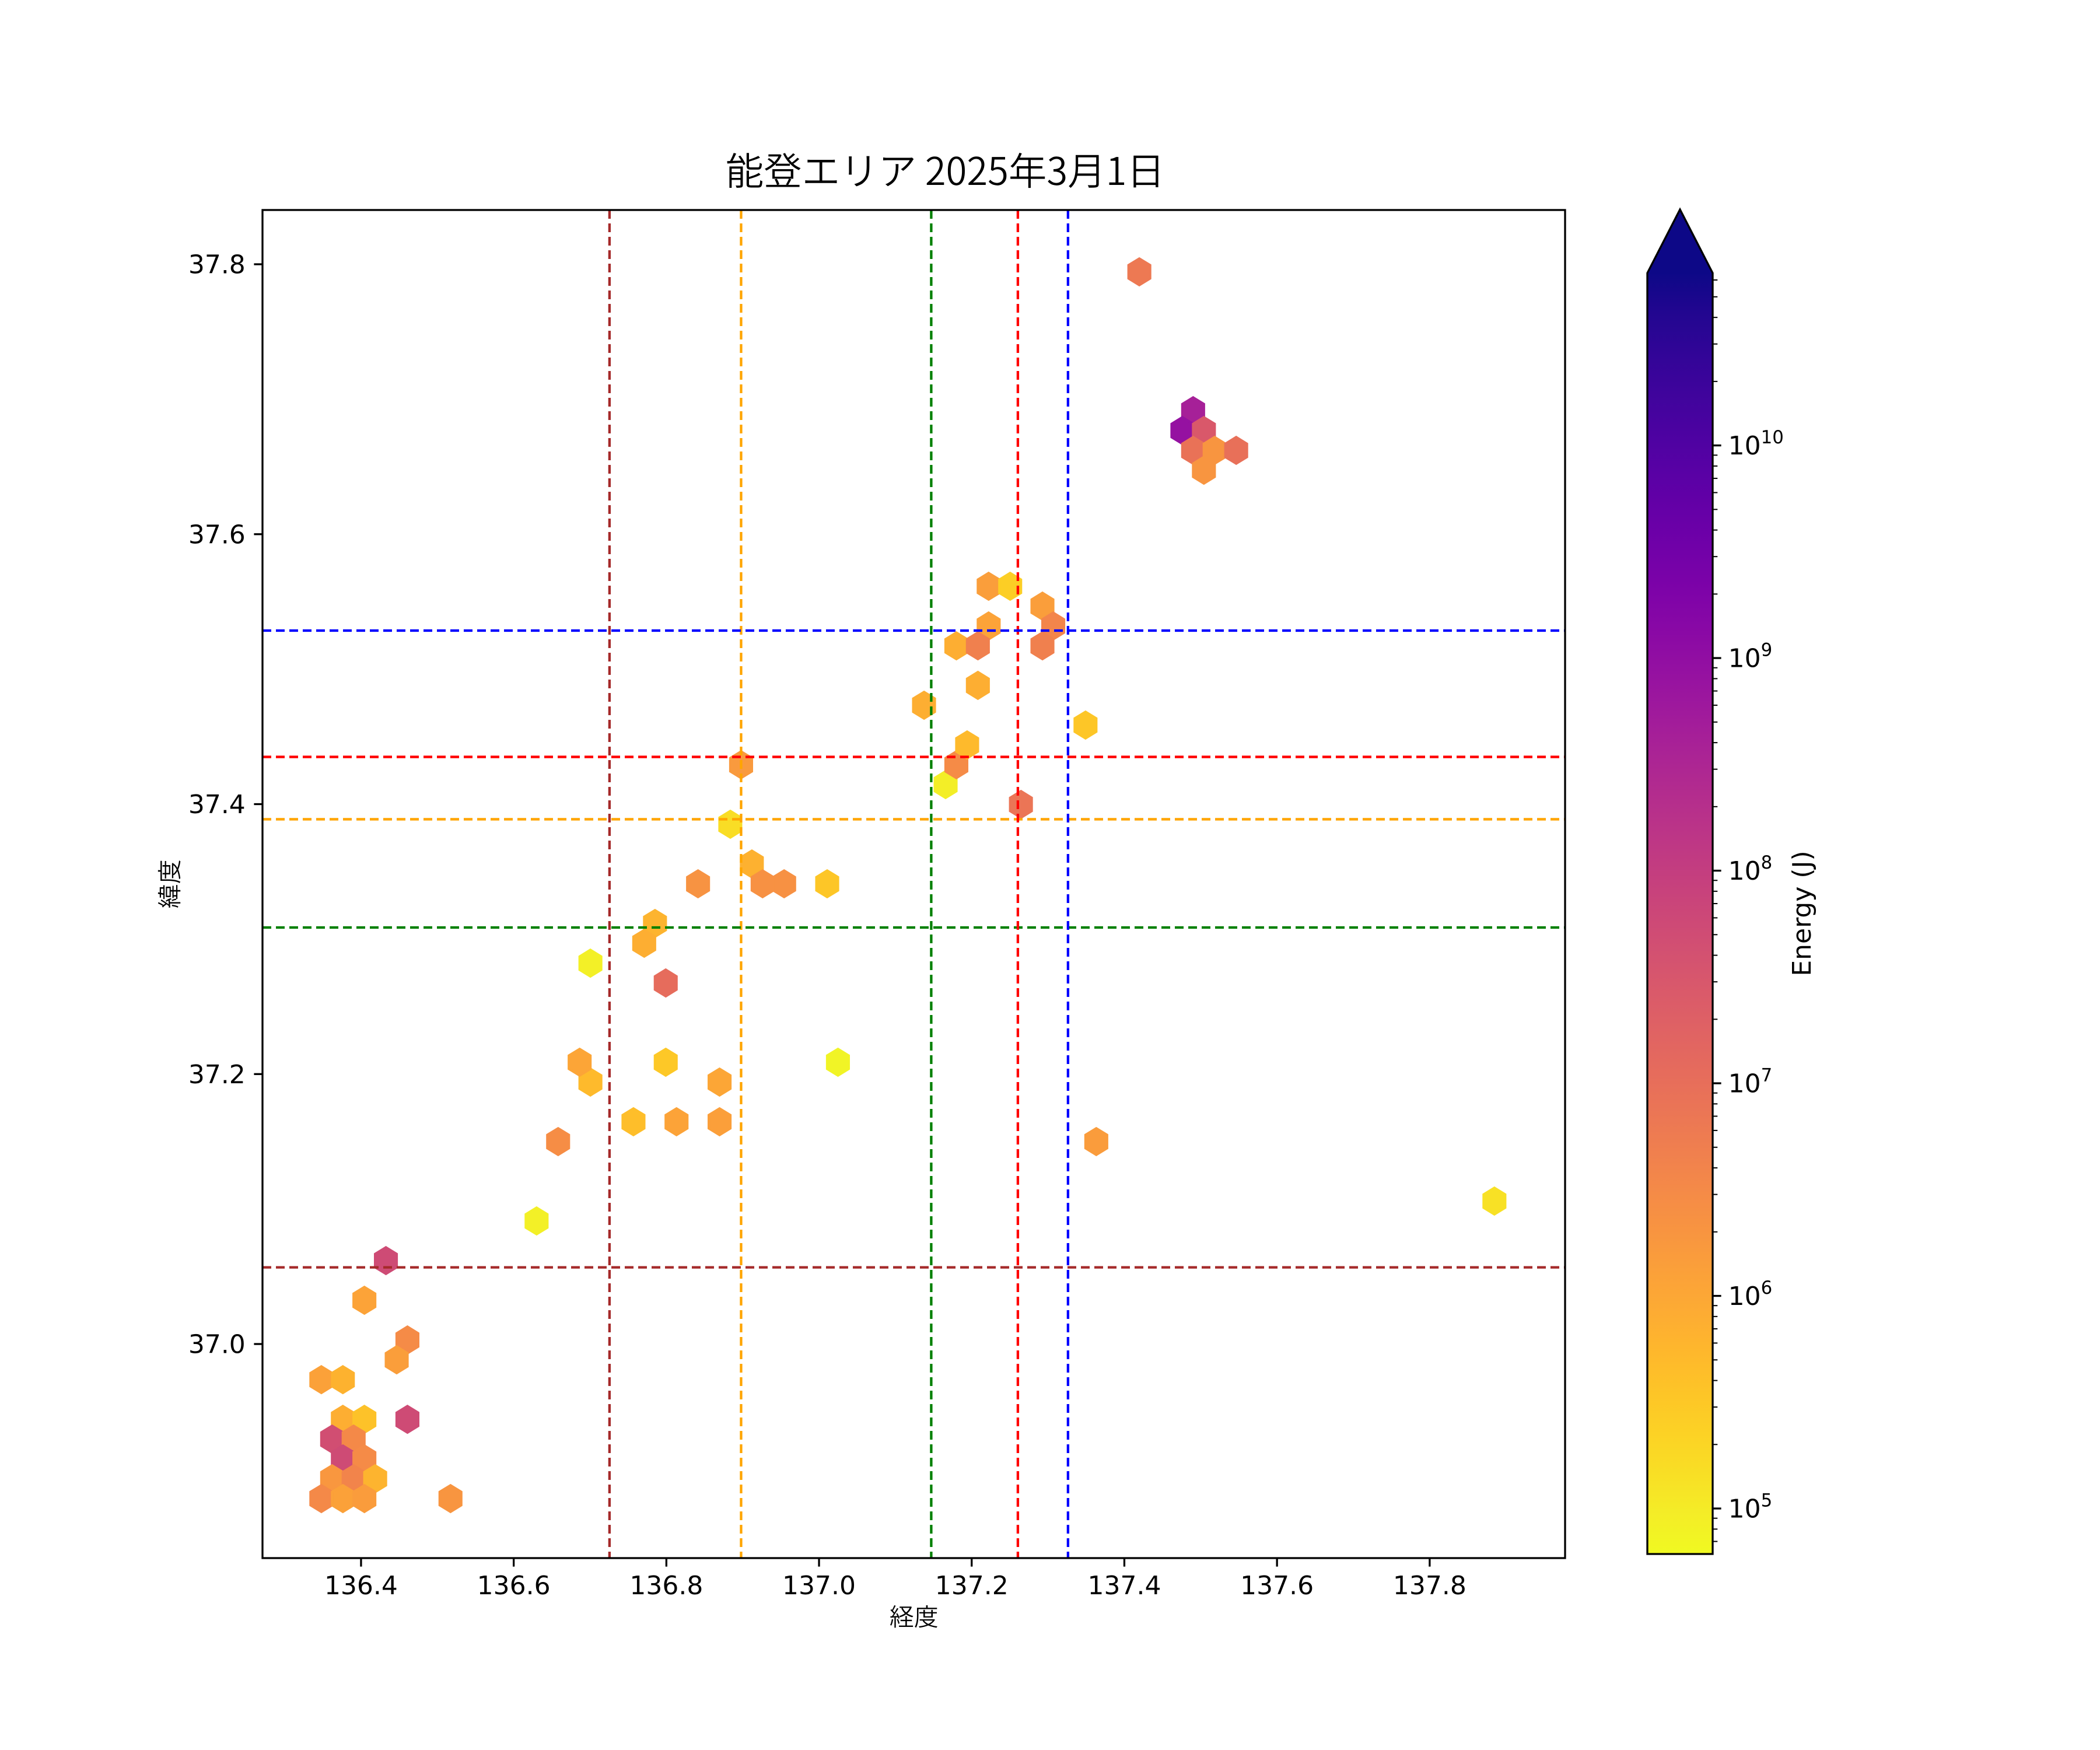  What do you see at coordinates (1277, 1586) in the screenshot?
I see `x-tick-label: 137.6` at bounding box center [1277, 1586].